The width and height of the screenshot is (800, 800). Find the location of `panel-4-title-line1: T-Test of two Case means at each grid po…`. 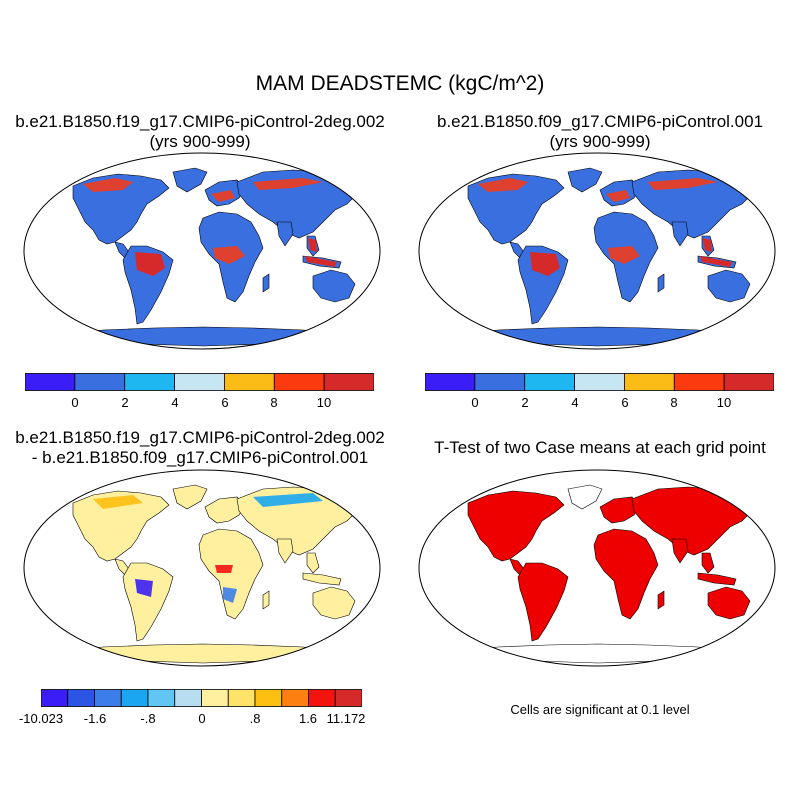

panel-4-title-line1: T-Test of two Case means at each grid po… is located at coordinates (600, 447).